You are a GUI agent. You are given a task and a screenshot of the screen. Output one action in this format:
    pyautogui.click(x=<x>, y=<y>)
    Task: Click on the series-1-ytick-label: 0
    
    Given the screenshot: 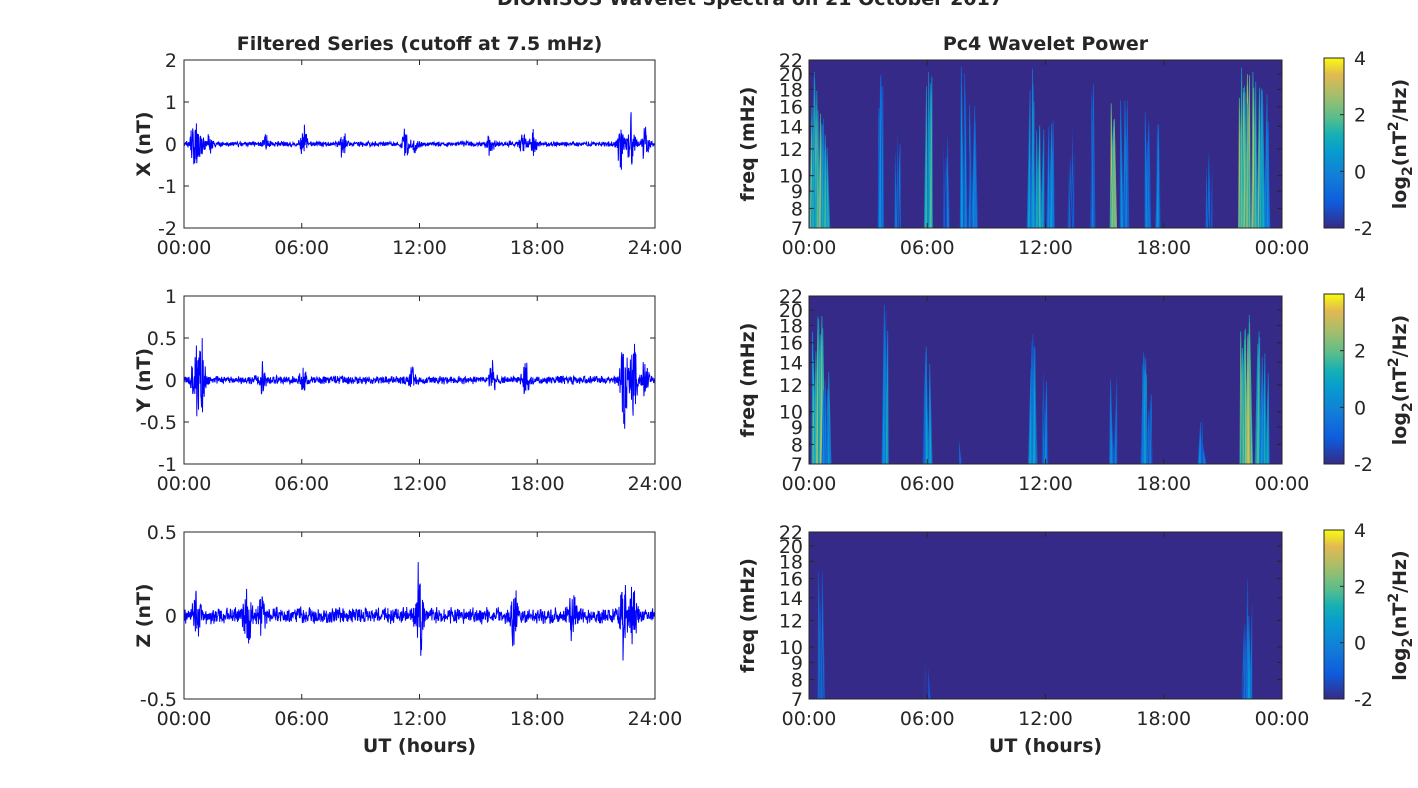 What is the action you would take?
    pyautogui.click(x=171, y=381)
    